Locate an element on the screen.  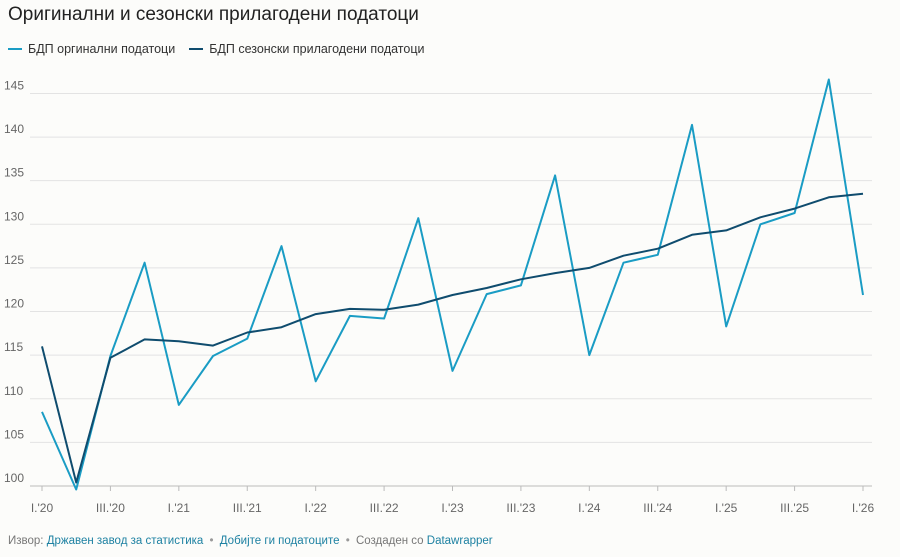
x-tick-label: I.'21 is located at coordinates (179, 508).